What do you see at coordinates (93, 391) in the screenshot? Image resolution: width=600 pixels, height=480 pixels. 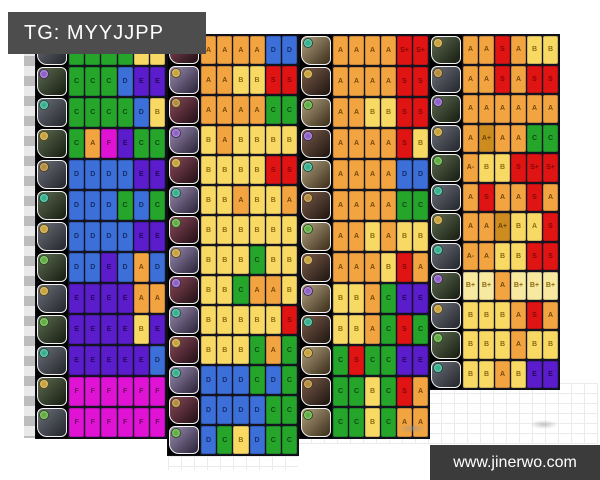 I see `grade-cell: F` at bounding box center [93, 391].